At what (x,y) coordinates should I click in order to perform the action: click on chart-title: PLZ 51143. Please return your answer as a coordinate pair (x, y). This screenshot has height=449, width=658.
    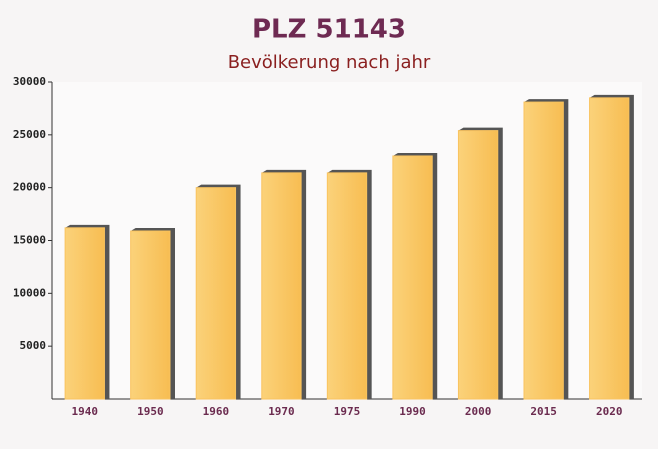
    Looking at the image, I should click on (329, 30).